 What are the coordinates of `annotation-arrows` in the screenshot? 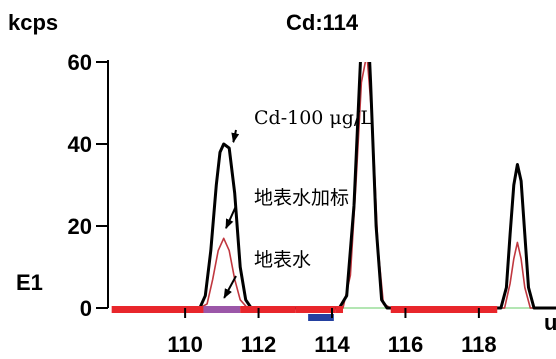 It's located at (231, 214).